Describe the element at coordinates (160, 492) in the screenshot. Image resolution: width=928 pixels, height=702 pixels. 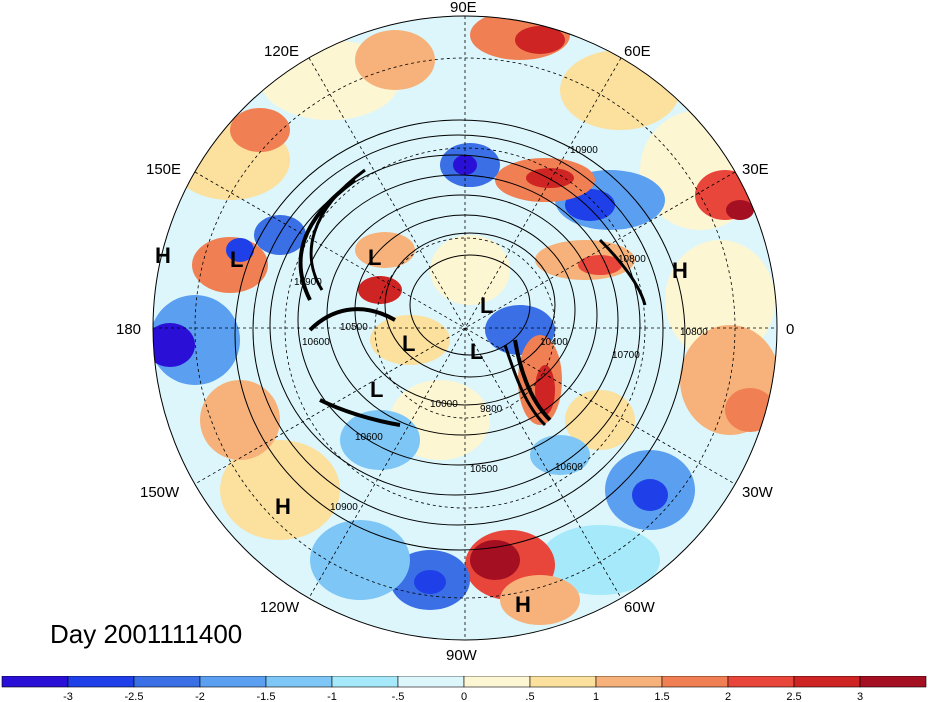
I see `longitude-label: 150W` at that location.